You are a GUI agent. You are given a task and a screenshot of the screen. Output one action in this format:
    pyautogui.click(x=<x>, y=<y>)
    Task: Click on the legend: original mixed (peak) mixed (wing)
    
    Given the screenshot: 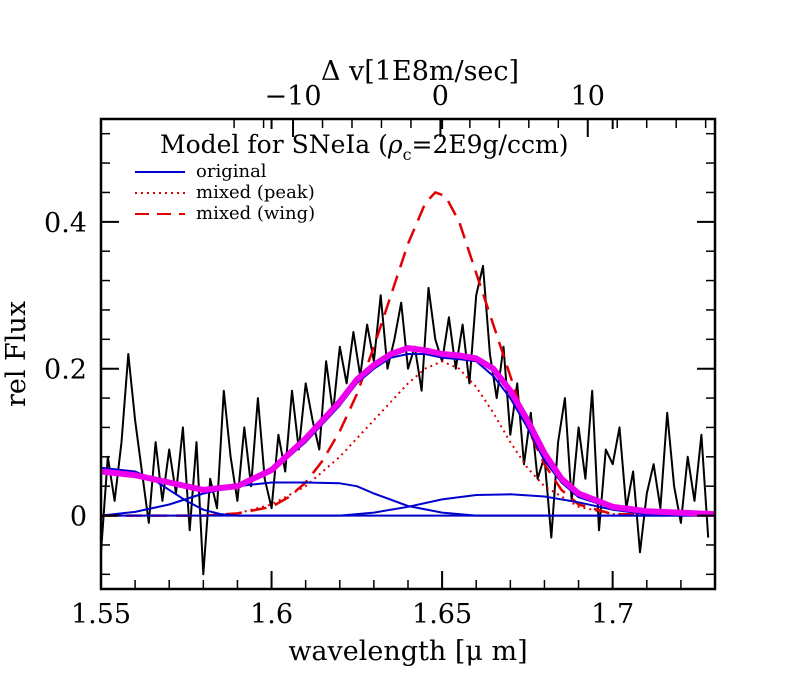 What is the action you would take?
    pyautogui.click(x=225, y=192)
    